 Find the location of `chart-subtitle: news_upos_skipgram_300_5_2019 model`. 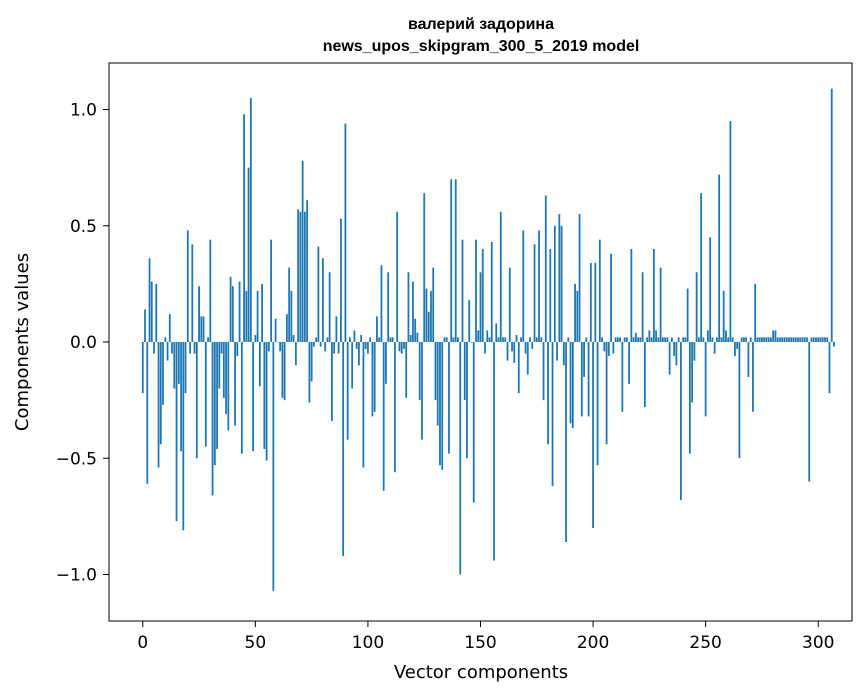

chart-subtitle: news_upos_skipgram_300_5_2019 model is located at coordinates (481, 46).